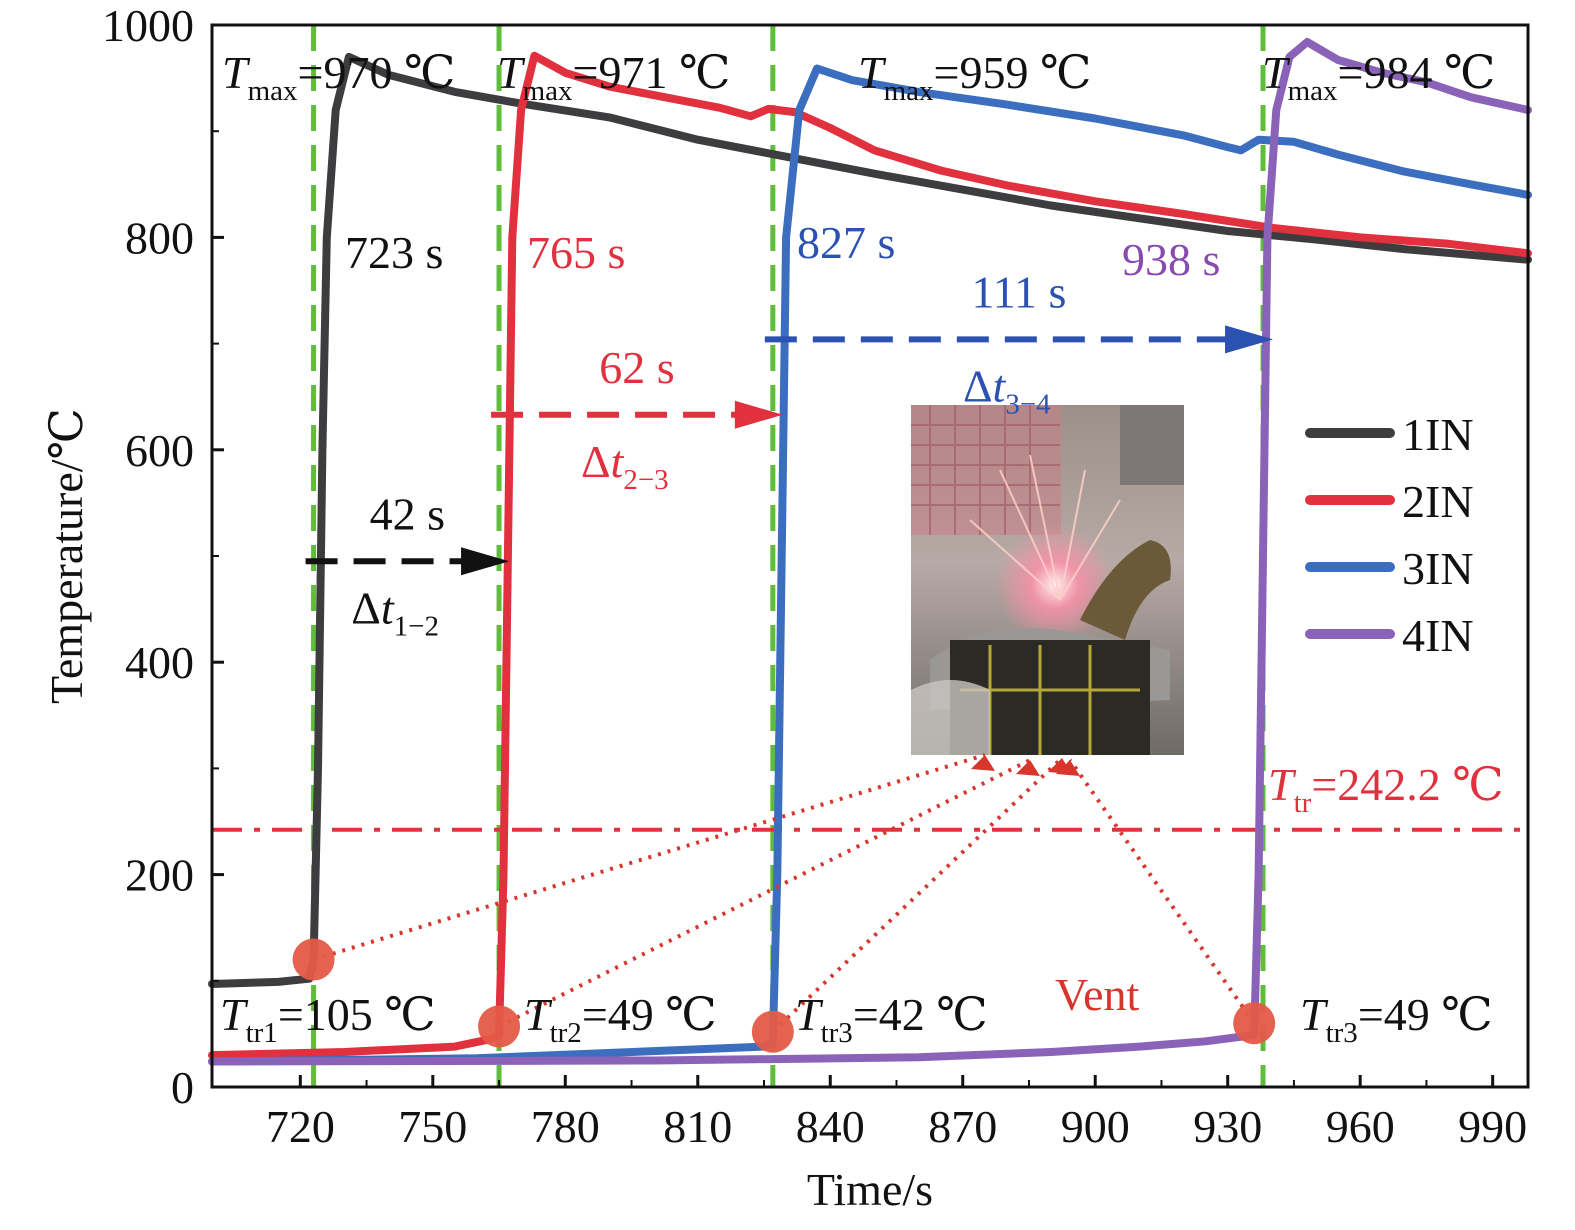  What do you see at coordinates (538, 1014) in the screenshot?
I see `ttr-label-1-part-0: T` at bounding box center [538, 1014].